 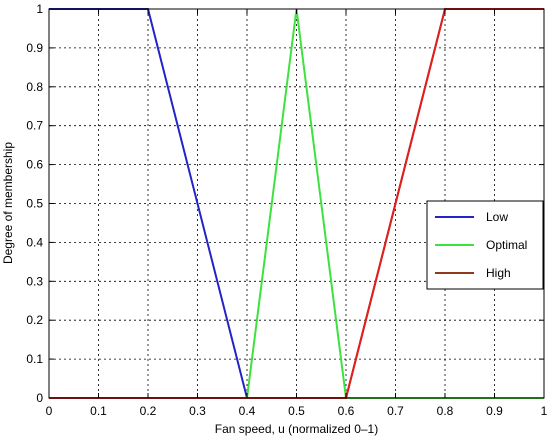 What do you see at coordinates (544, 411) in the screenshot?
I see `x-tick-label: 1` at bounding box center [544, 411].